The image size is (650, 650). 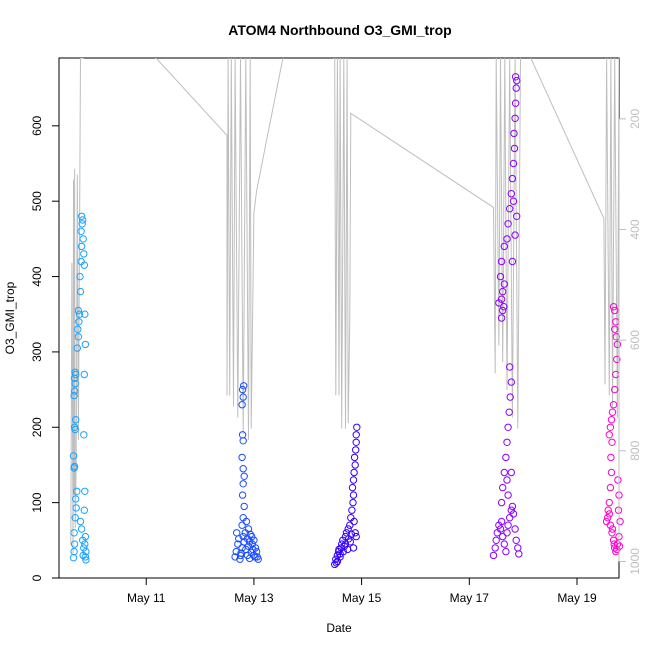 What do you see at coordinates (45, 348) in the screenshot?
I see `y-axis: 0 100 200 300 400 500 600` at bounding box center [45, 348].